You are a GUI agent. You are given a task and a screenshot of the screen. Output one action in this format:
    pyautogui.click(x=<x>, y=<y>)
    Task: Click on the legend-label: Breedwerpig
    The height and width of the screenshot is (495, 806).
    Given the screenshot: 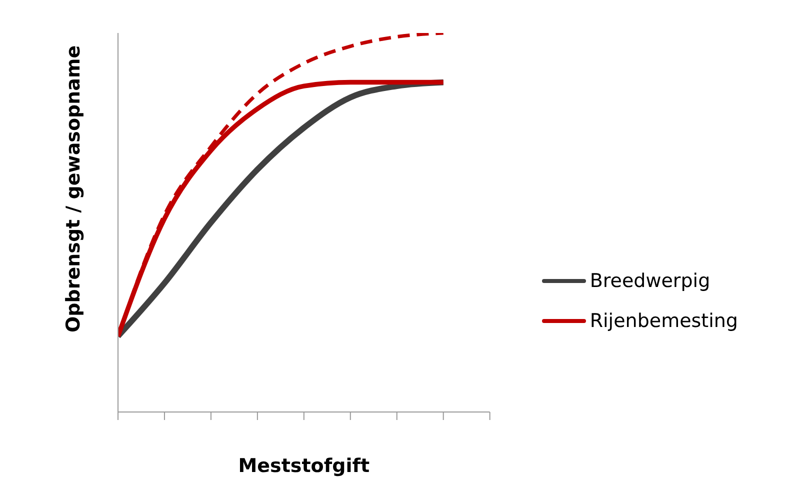 What is the action you would take?
    pyautogui.click(x=650, y=281)
    